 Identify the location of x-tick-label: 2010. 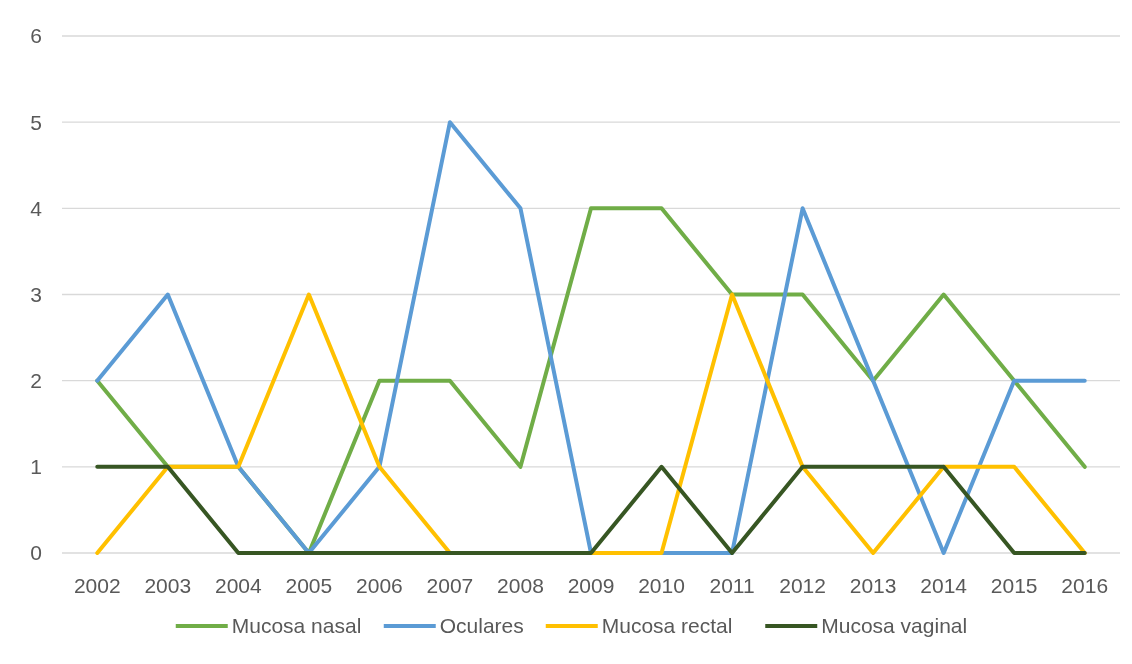
(661, 585).